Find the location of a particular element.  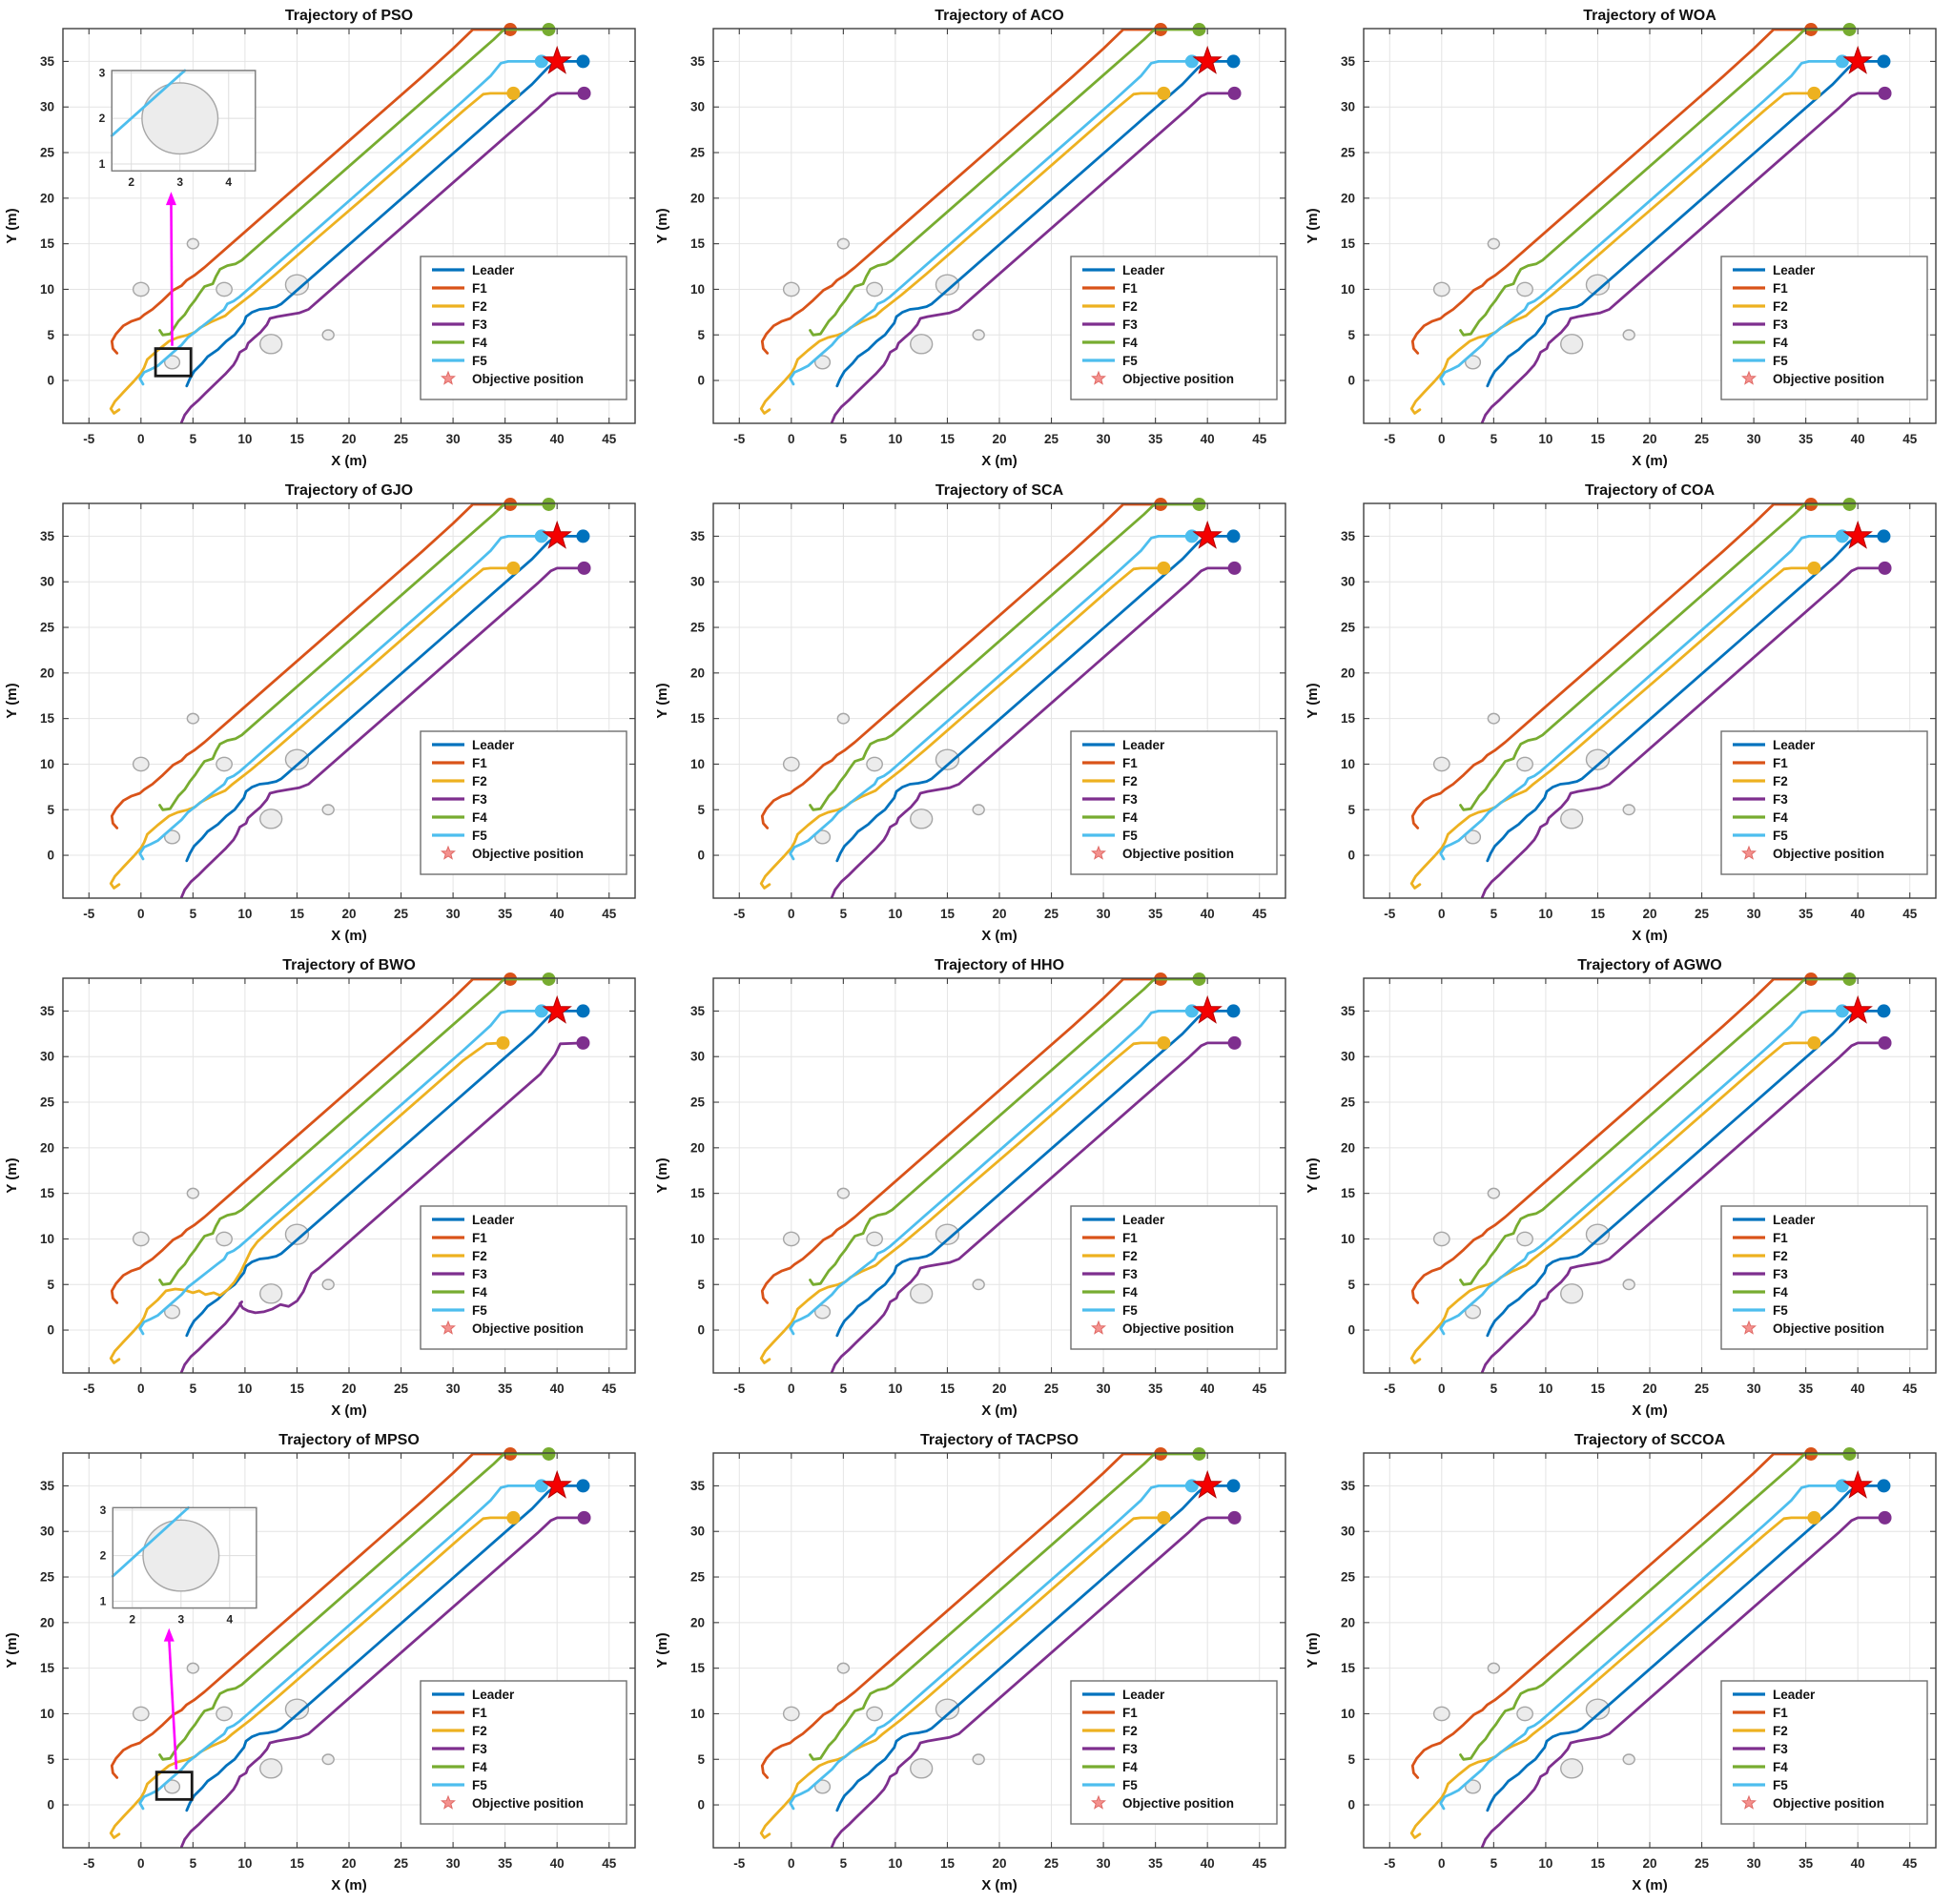

legend-label-f5: F5 is located at coordinates (479, 836).